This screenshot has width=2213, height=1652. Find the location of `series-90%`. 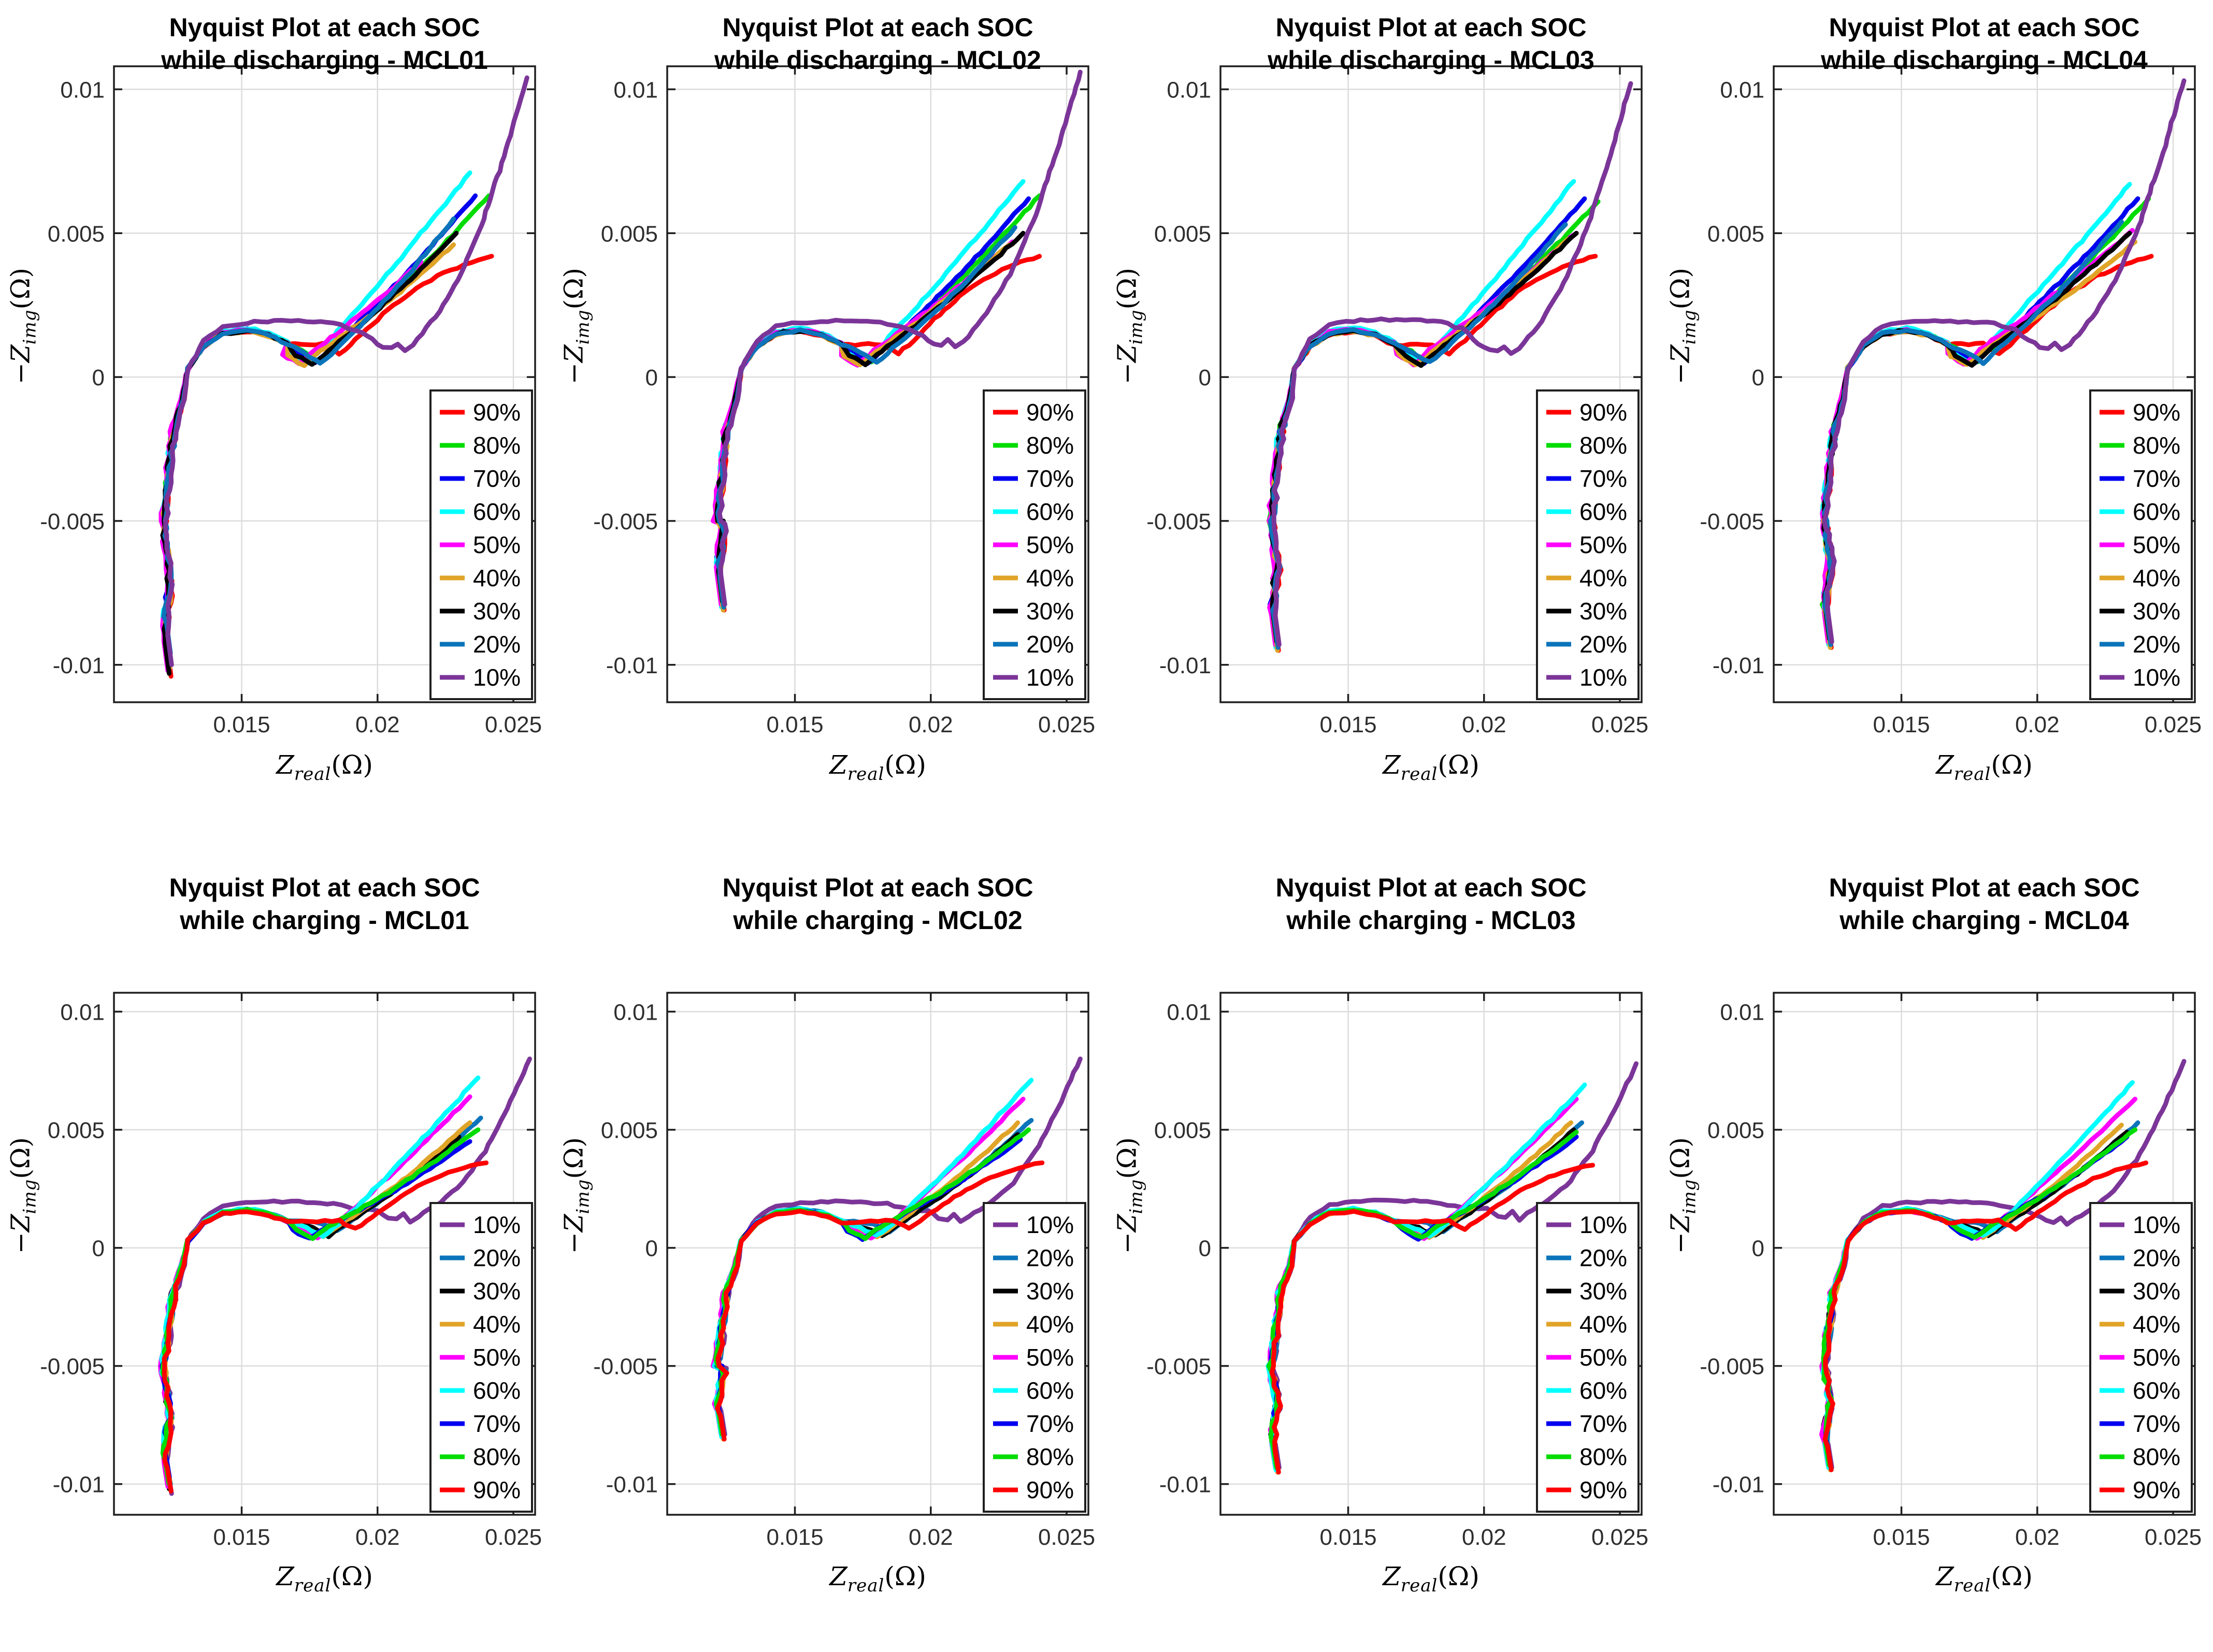

series-90% is located at coordinates (325, 1327).